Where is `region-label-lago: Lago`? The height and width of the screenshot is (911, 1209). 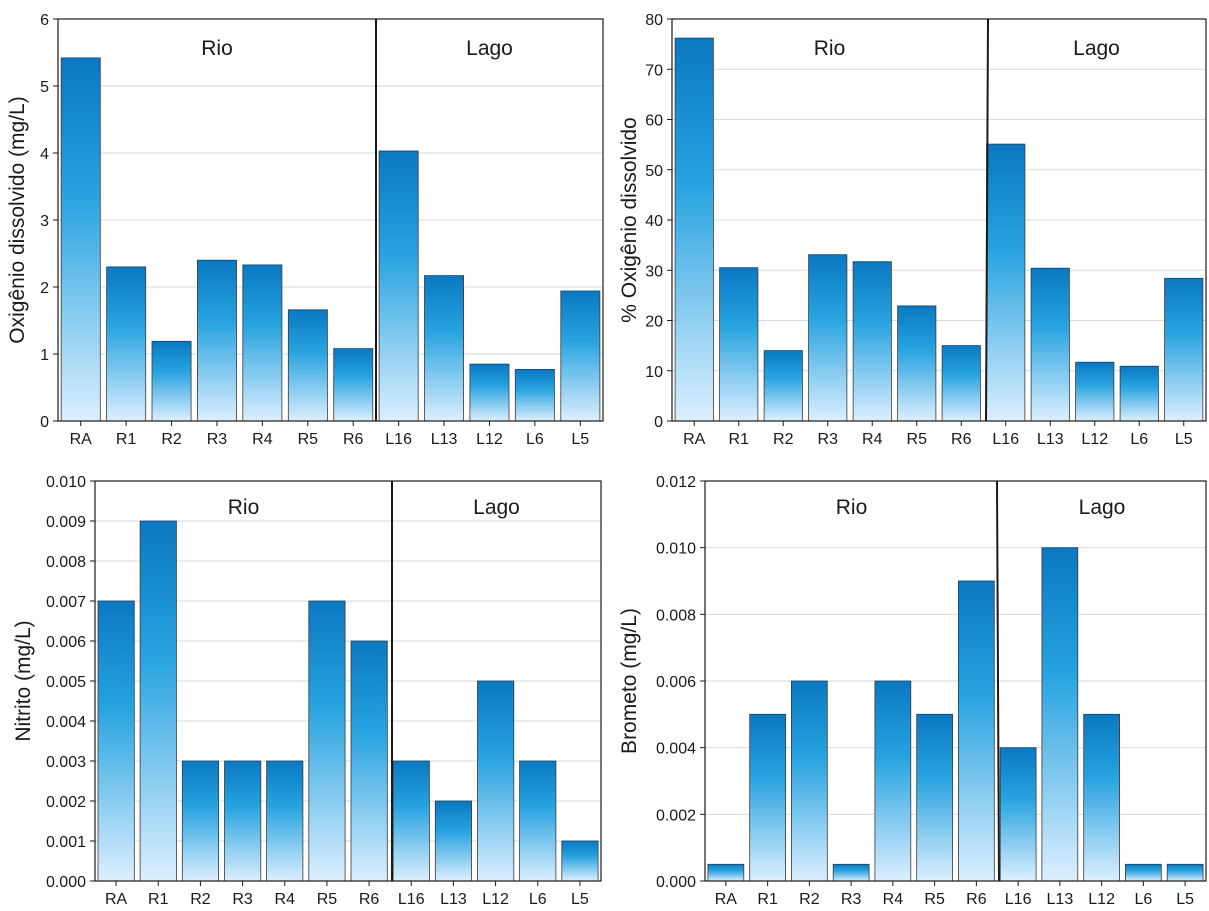 region-label-lago: Lago is located at coordinates (496, 507).